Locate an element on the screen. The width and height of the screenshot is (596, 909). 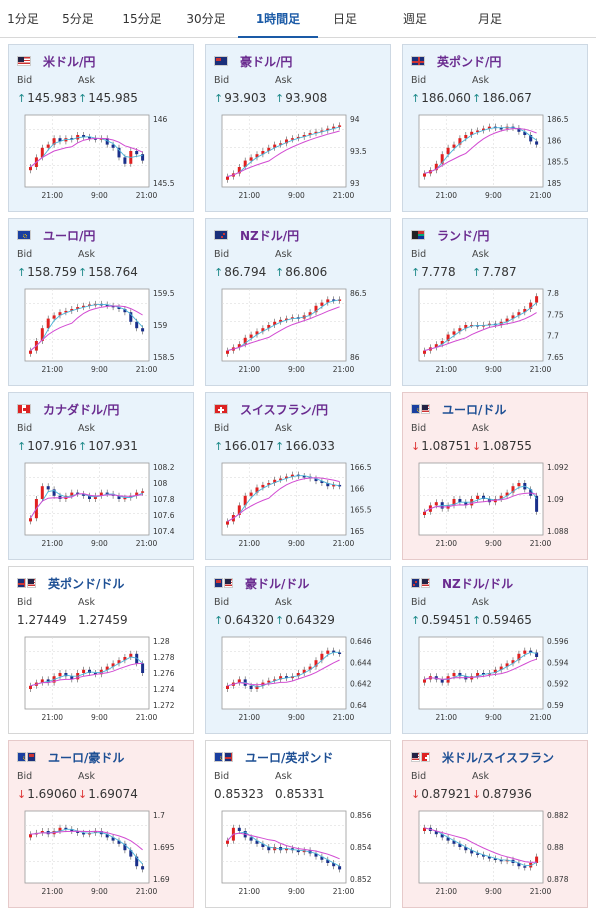
y-tick-label: 7.65 is located at coordinates (555, 357).